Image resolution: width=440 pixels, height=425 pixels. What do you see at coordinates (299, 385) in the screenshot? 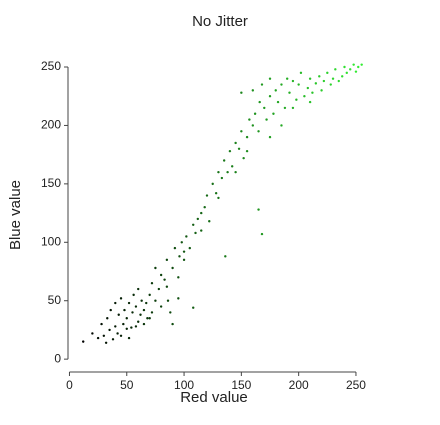
I see `x-tick-label: 200` at bounding box center [299, 385].